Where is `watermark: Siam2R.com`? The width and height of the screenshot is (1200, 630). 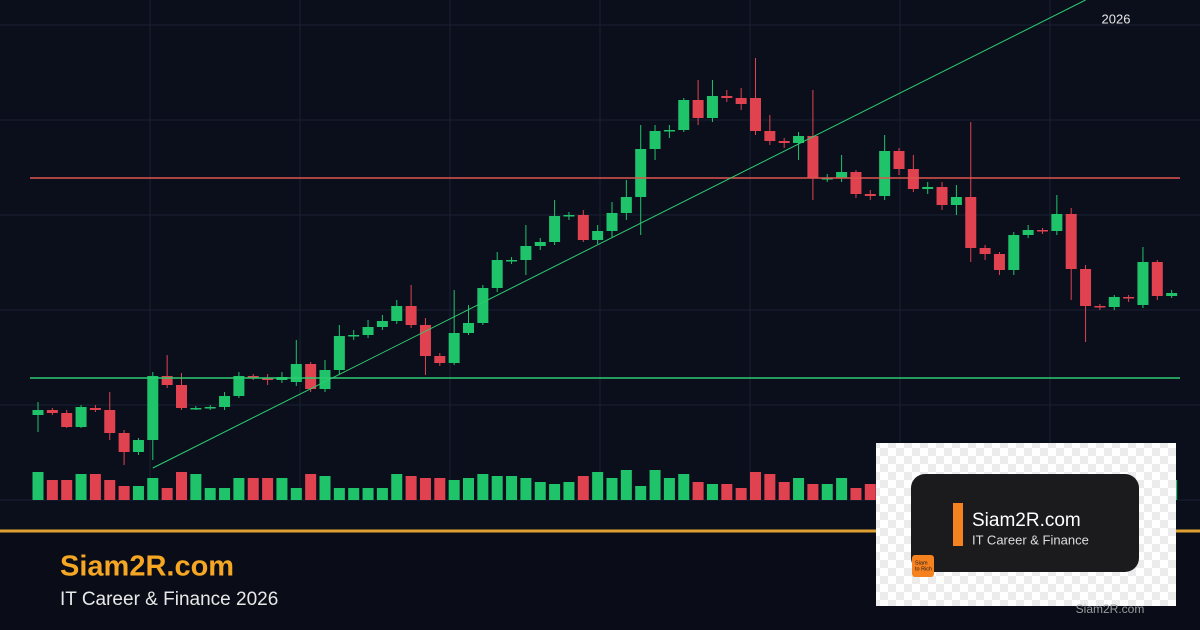
watermark: Siam2R.com is located at coordinates (1110, 609).